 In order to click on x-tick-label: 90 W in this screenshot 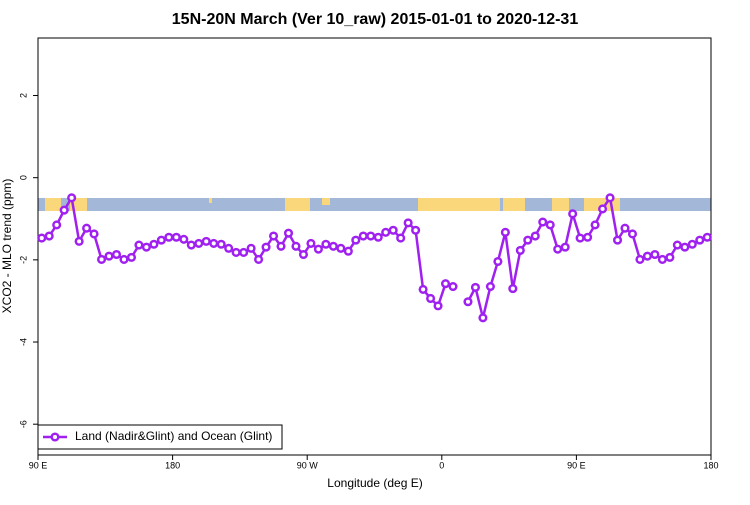, I will do `click(308, 465)`.